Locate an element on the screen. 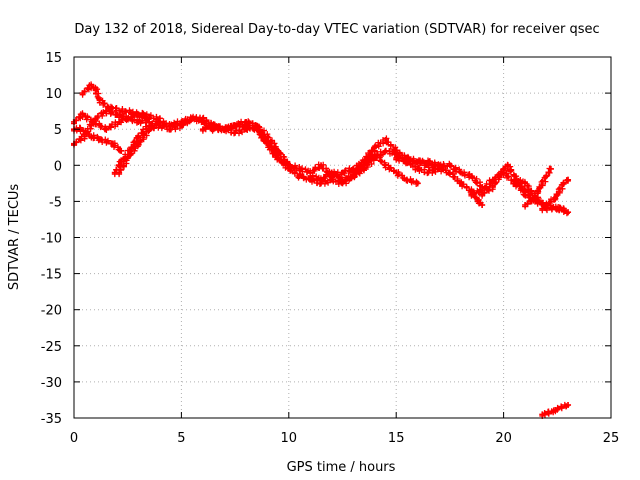 The width and height of the screenshot is (640, 480). series-sat-j is located at coordinates (385, 169).